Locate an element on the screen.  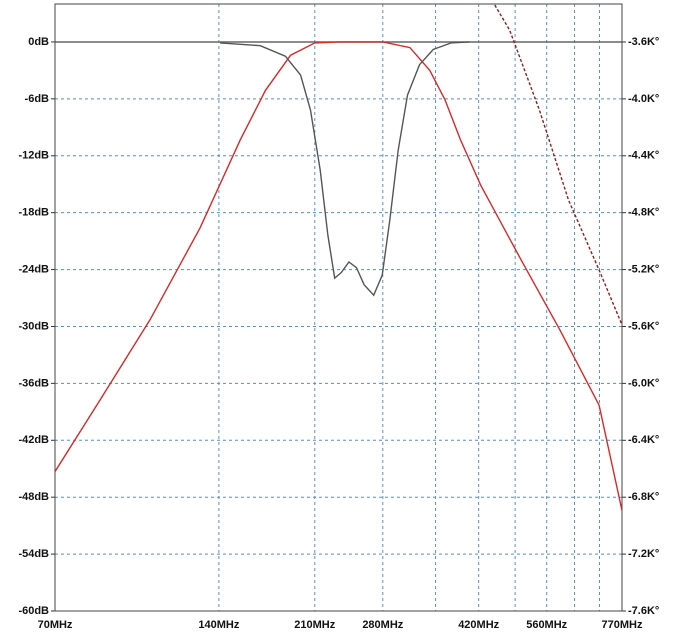
y-tick-label: -30dB is located at coordinates (33, 326).